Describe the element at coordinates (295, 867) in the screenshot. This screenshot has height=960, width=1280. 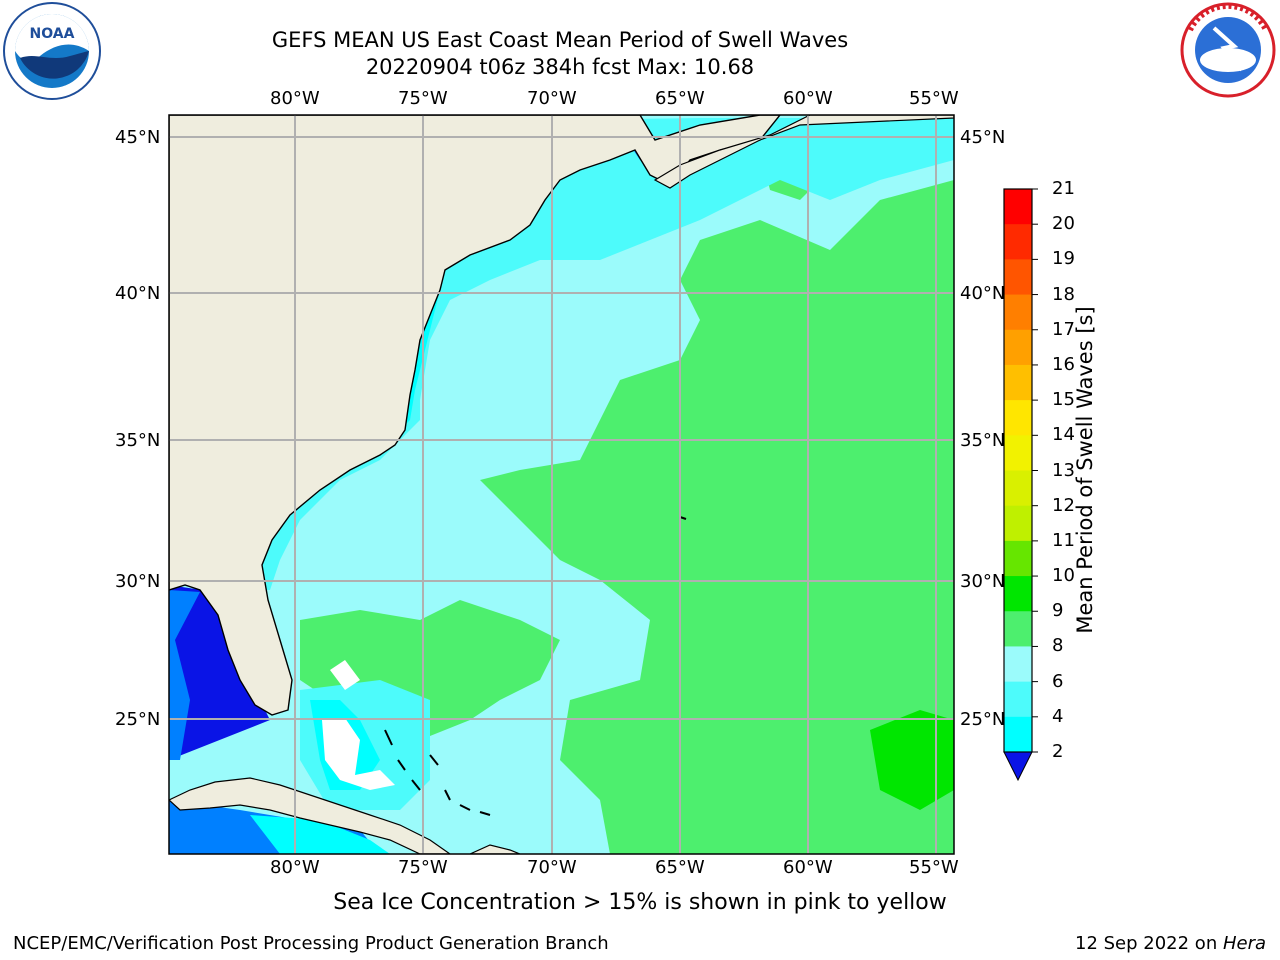
I see `lon-label-bottom: 80°W` at that location.